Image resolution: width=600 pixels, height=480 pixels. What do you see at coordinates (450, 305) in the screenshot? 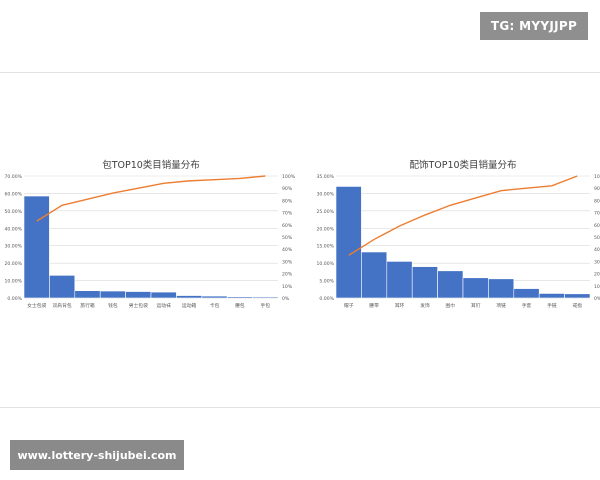
I see `x-tick-label: 围巾` at bounding box center [450, 305].